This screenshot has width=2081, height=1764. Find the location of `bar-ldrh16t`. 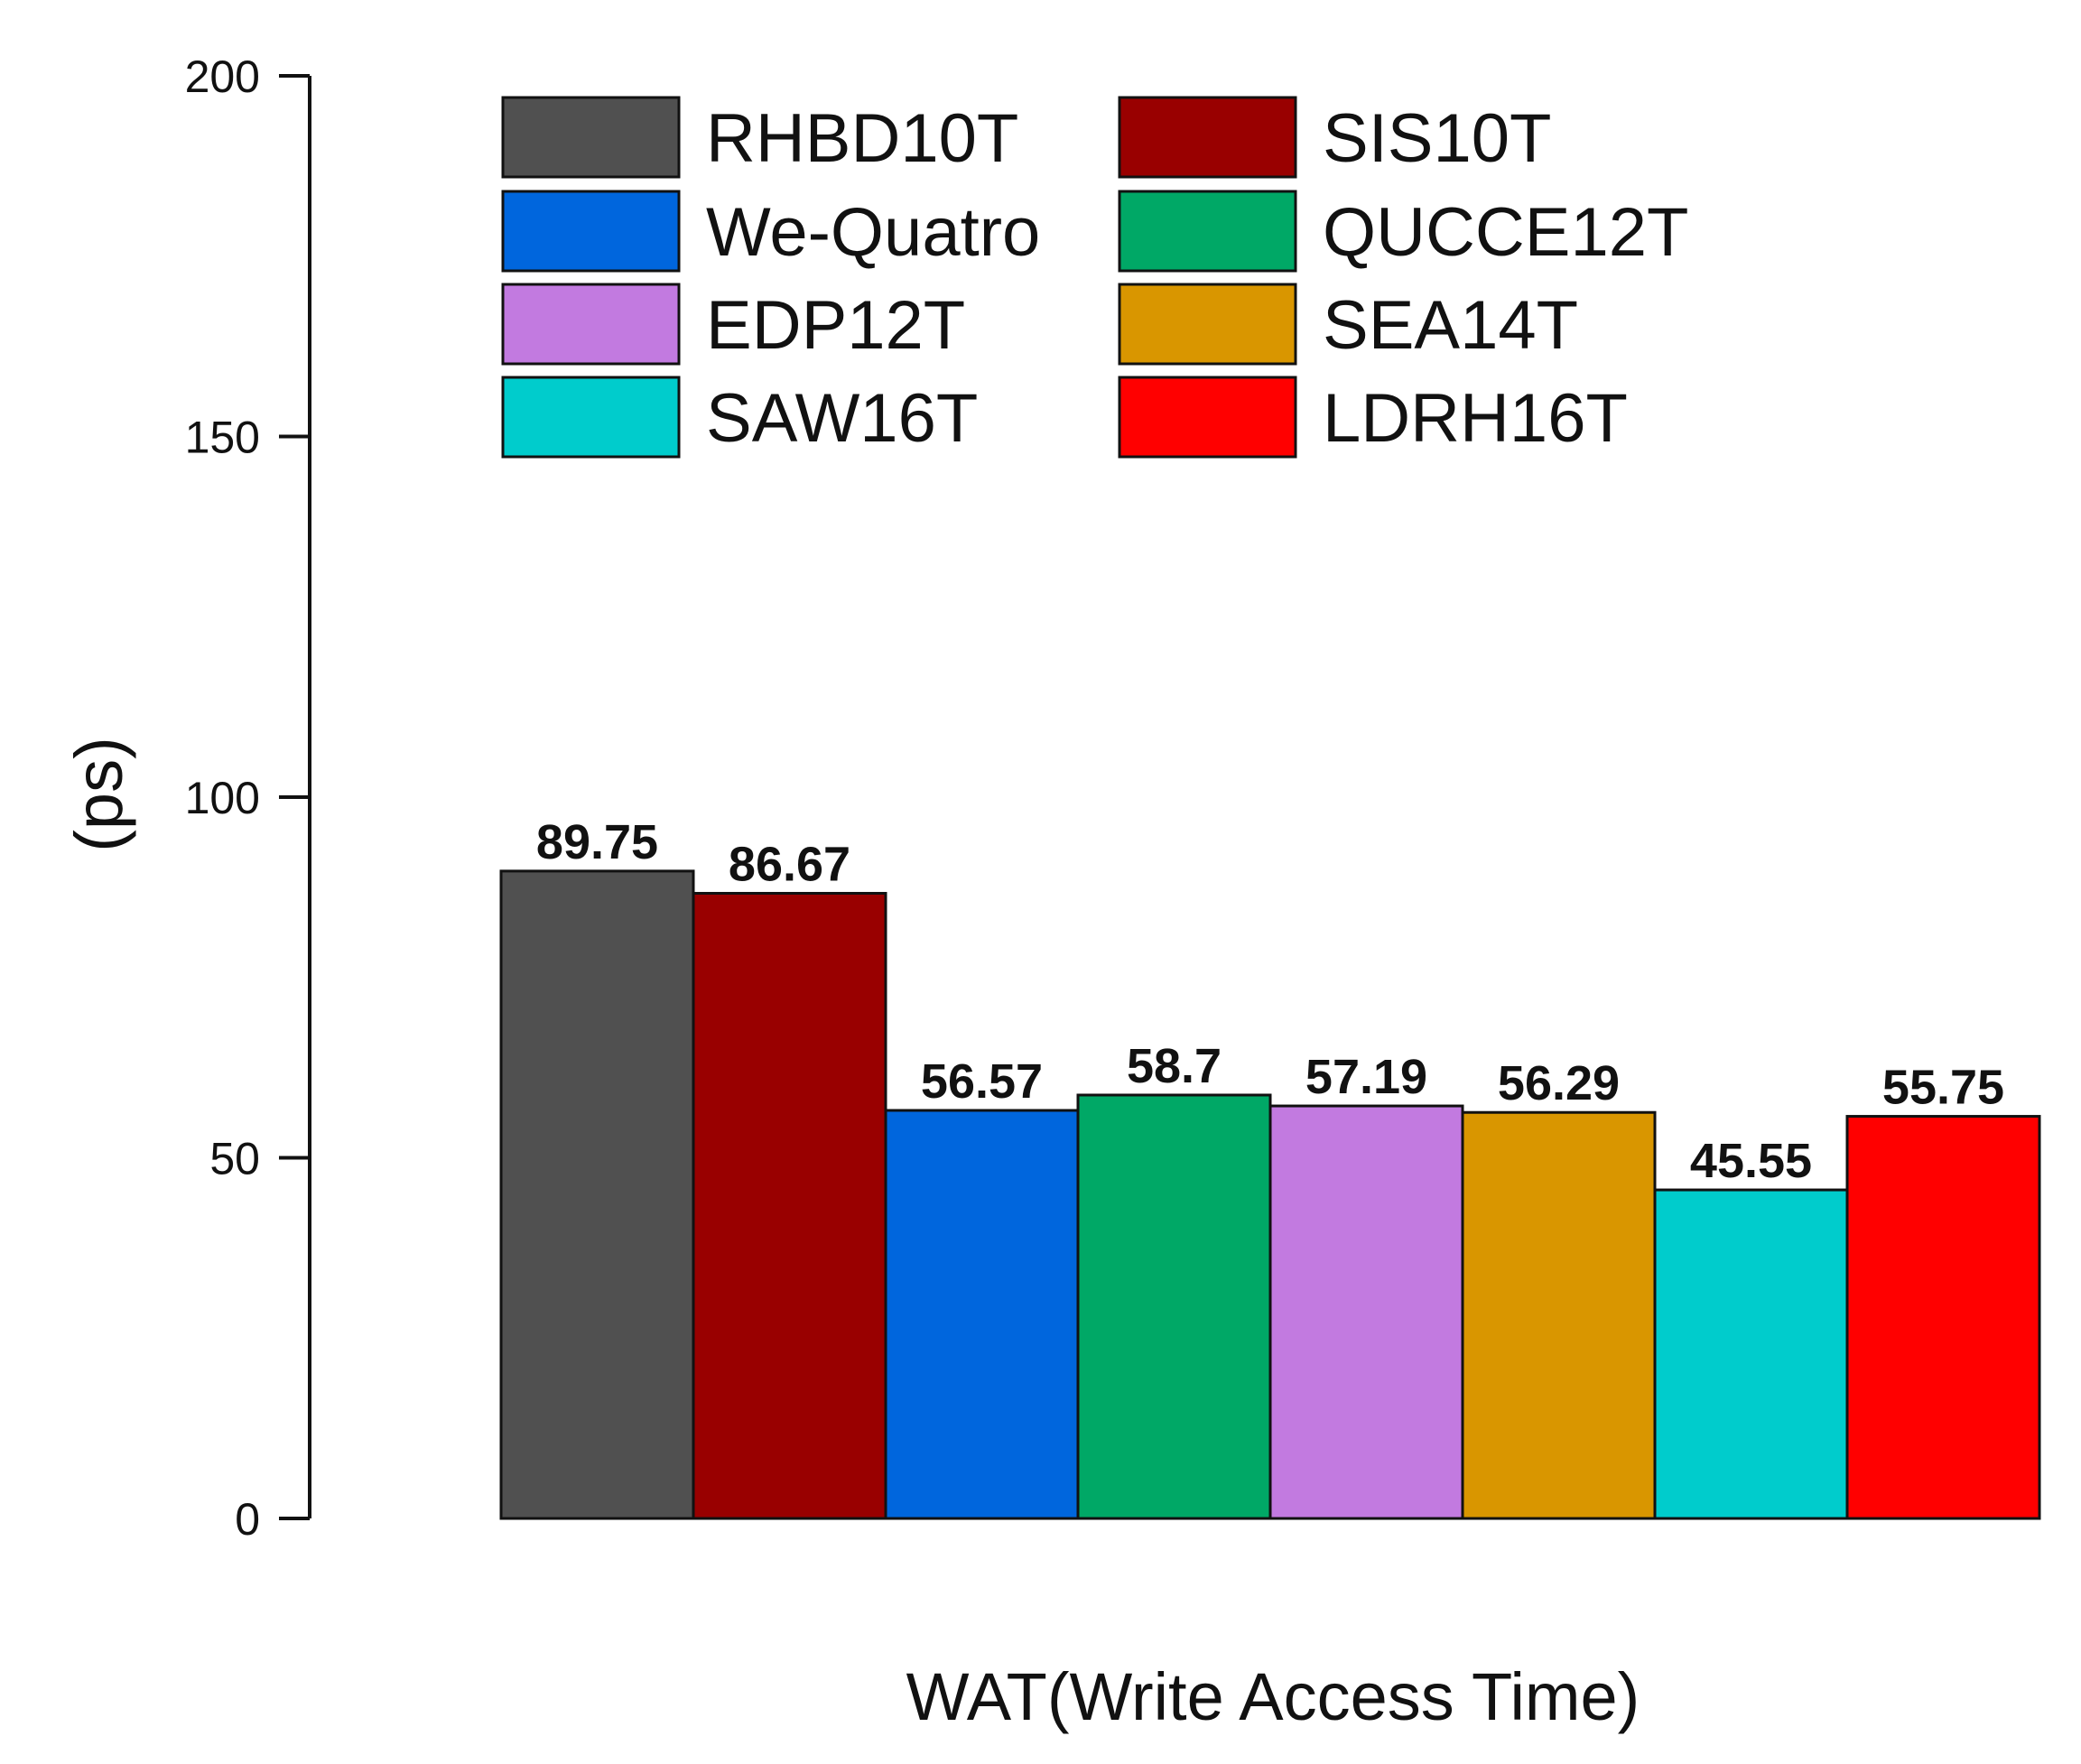

bar-ldrh16t is located at coordinates (1943, 1317).